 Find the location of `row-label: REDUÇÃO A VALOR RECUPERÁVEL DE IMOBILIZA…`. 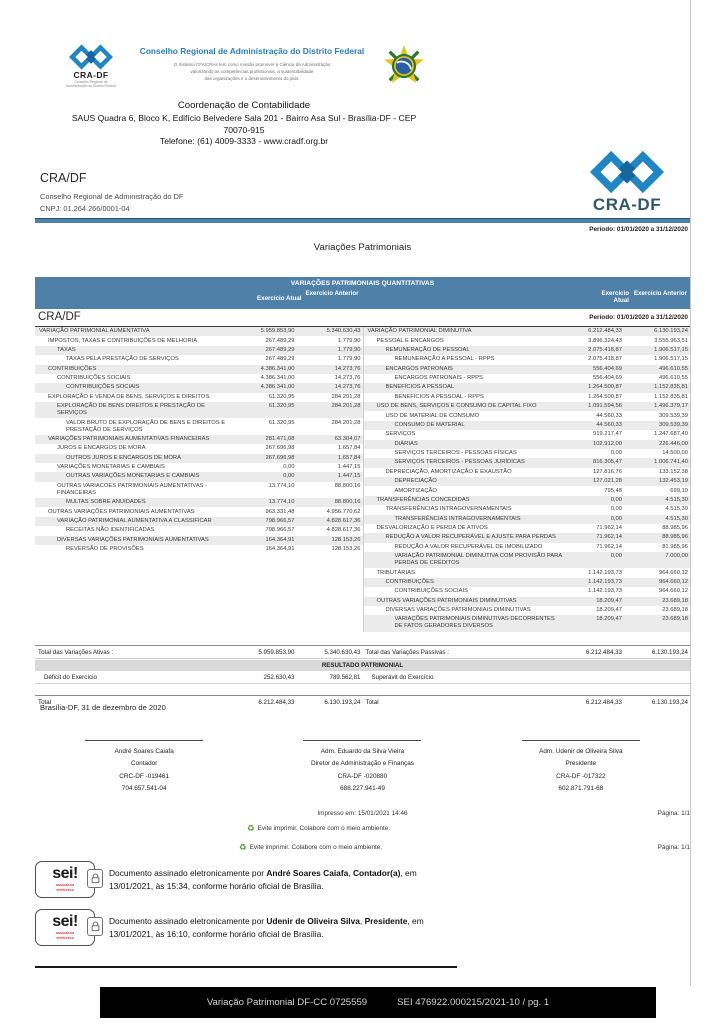

row-label: REDUÇÃO A VALOR RECUPERÁVEL DE IMOBILIZA… is located at coordinates (468, 546).